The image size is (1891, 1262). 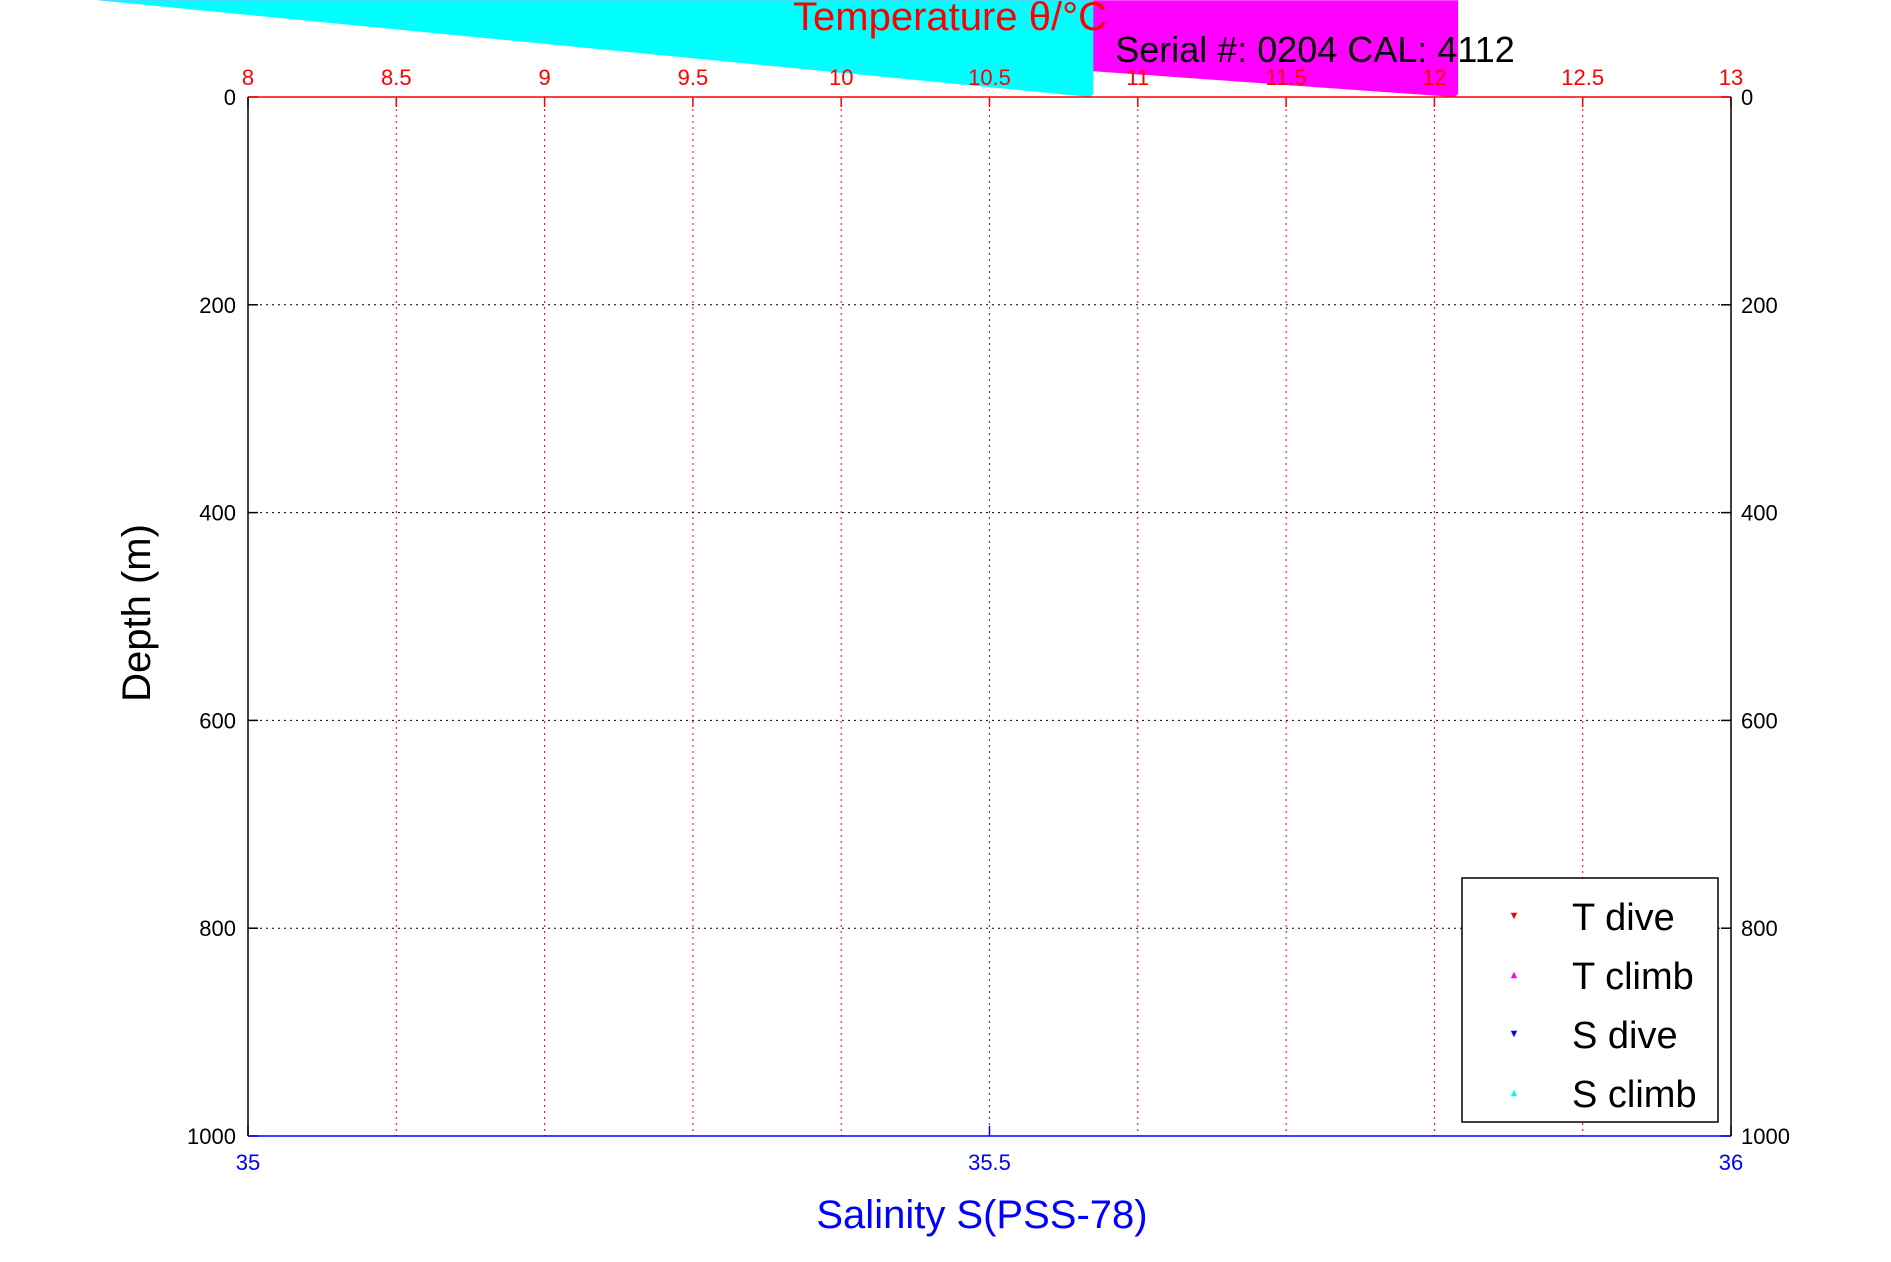 I want to click on depth-tick-label-left: 600, so click(x=217, y=720).